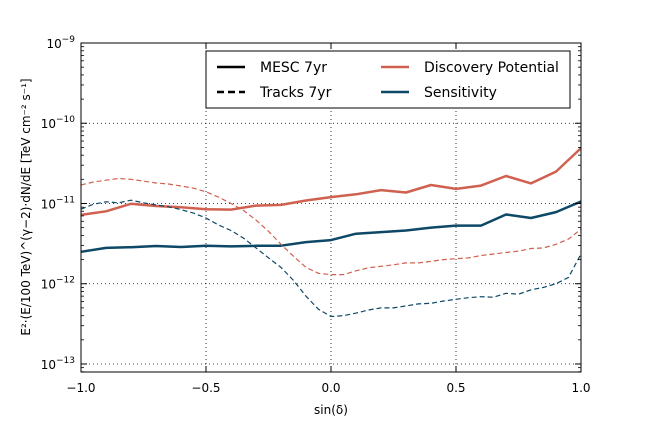 The height and width of the screenshot is (432, 648). I want to click on y-tick-label: 10−12, so click(58, 284).